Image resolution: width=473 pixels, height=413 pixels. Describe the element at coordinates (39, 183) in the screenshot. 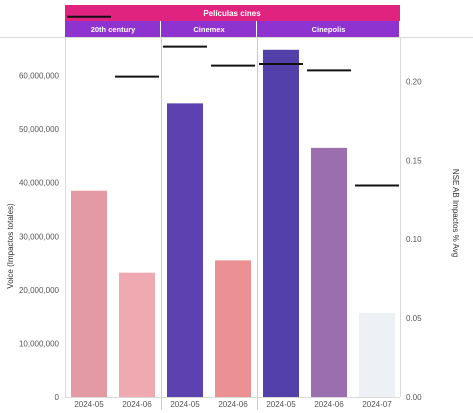

I see `y-tick-label: 40,000,000` at that location.